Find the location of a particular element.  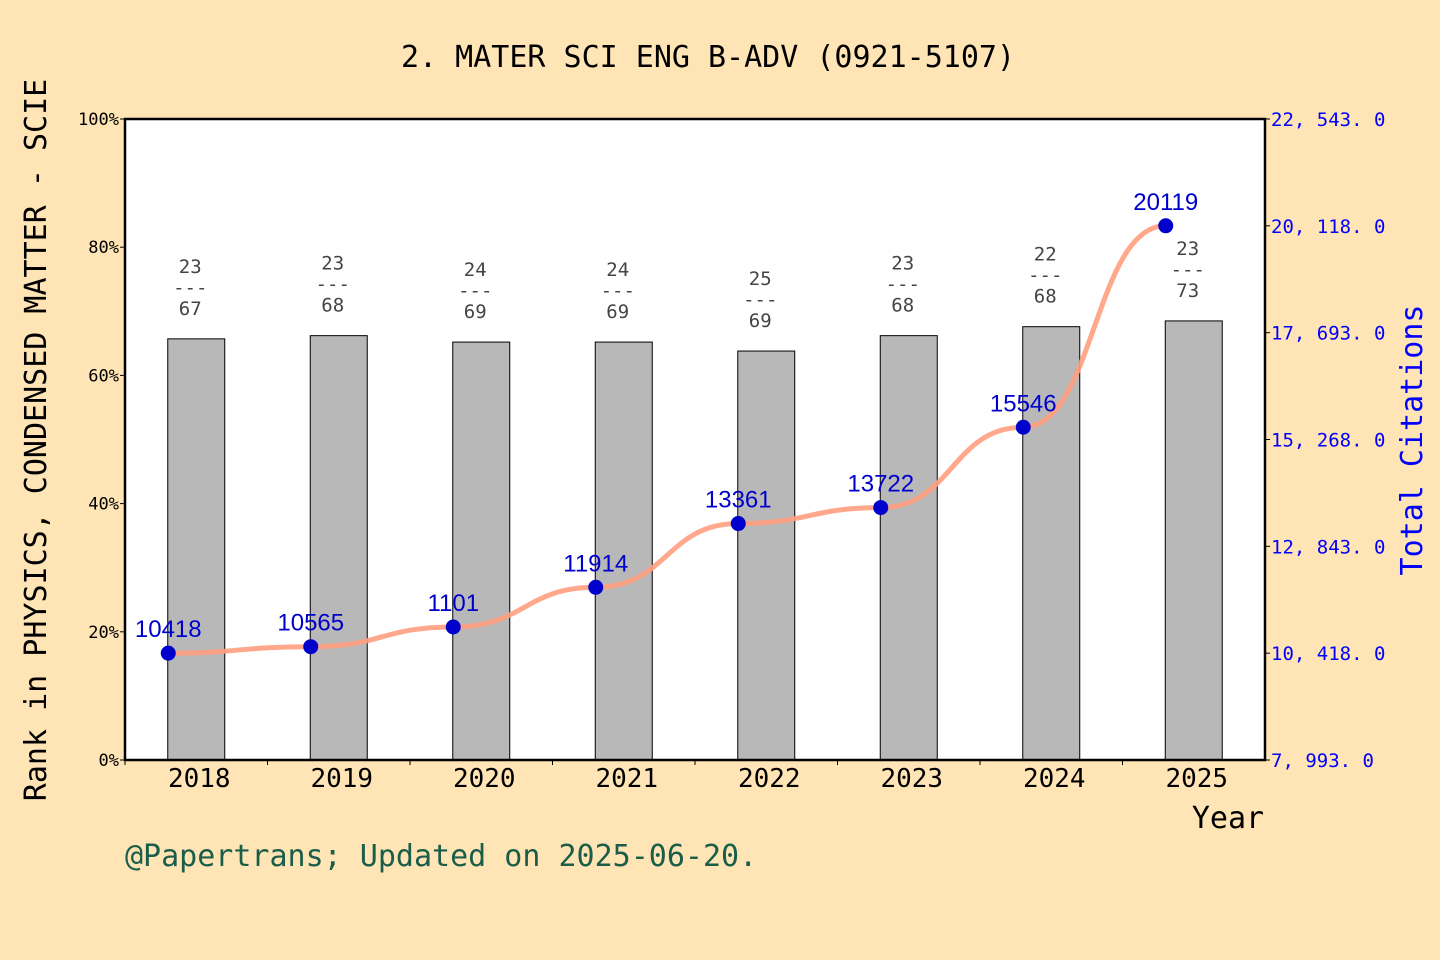

citation-data-label: 20119 is located at coordinates (1165, 202).